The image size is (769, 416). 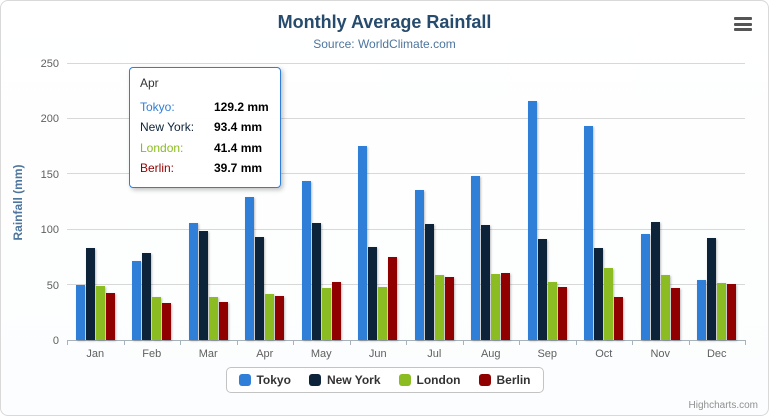 What do you see at coordinates (384, 44) in the screenshot?
I see `chart-subtitle: Source: WorldClimate.com` at bounding box center [384, 44].